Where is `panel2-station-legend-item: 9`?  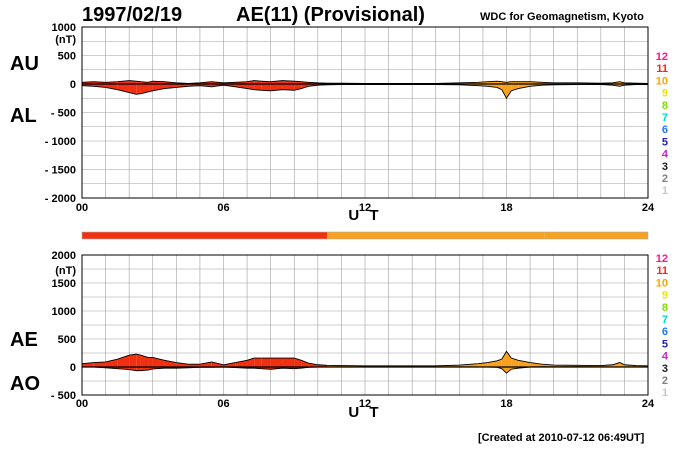 panel2-station-legend-item: 9 is located at coordinates (665, 296).